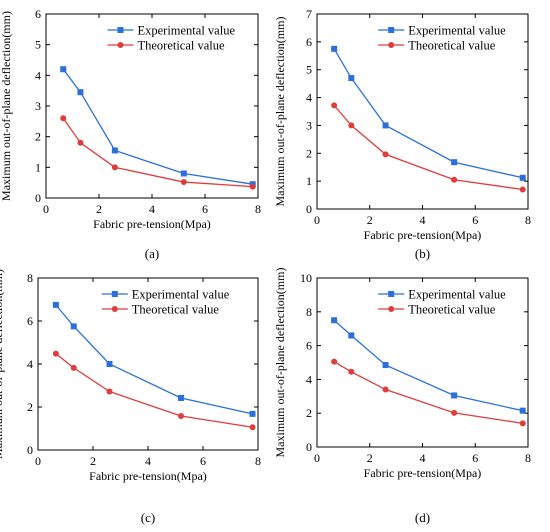 The width and height of the screenshot is (550, 532). Describe the element at coordinates (309, 14) in the screenshot. I see `y-tick-label: 7` at that location.